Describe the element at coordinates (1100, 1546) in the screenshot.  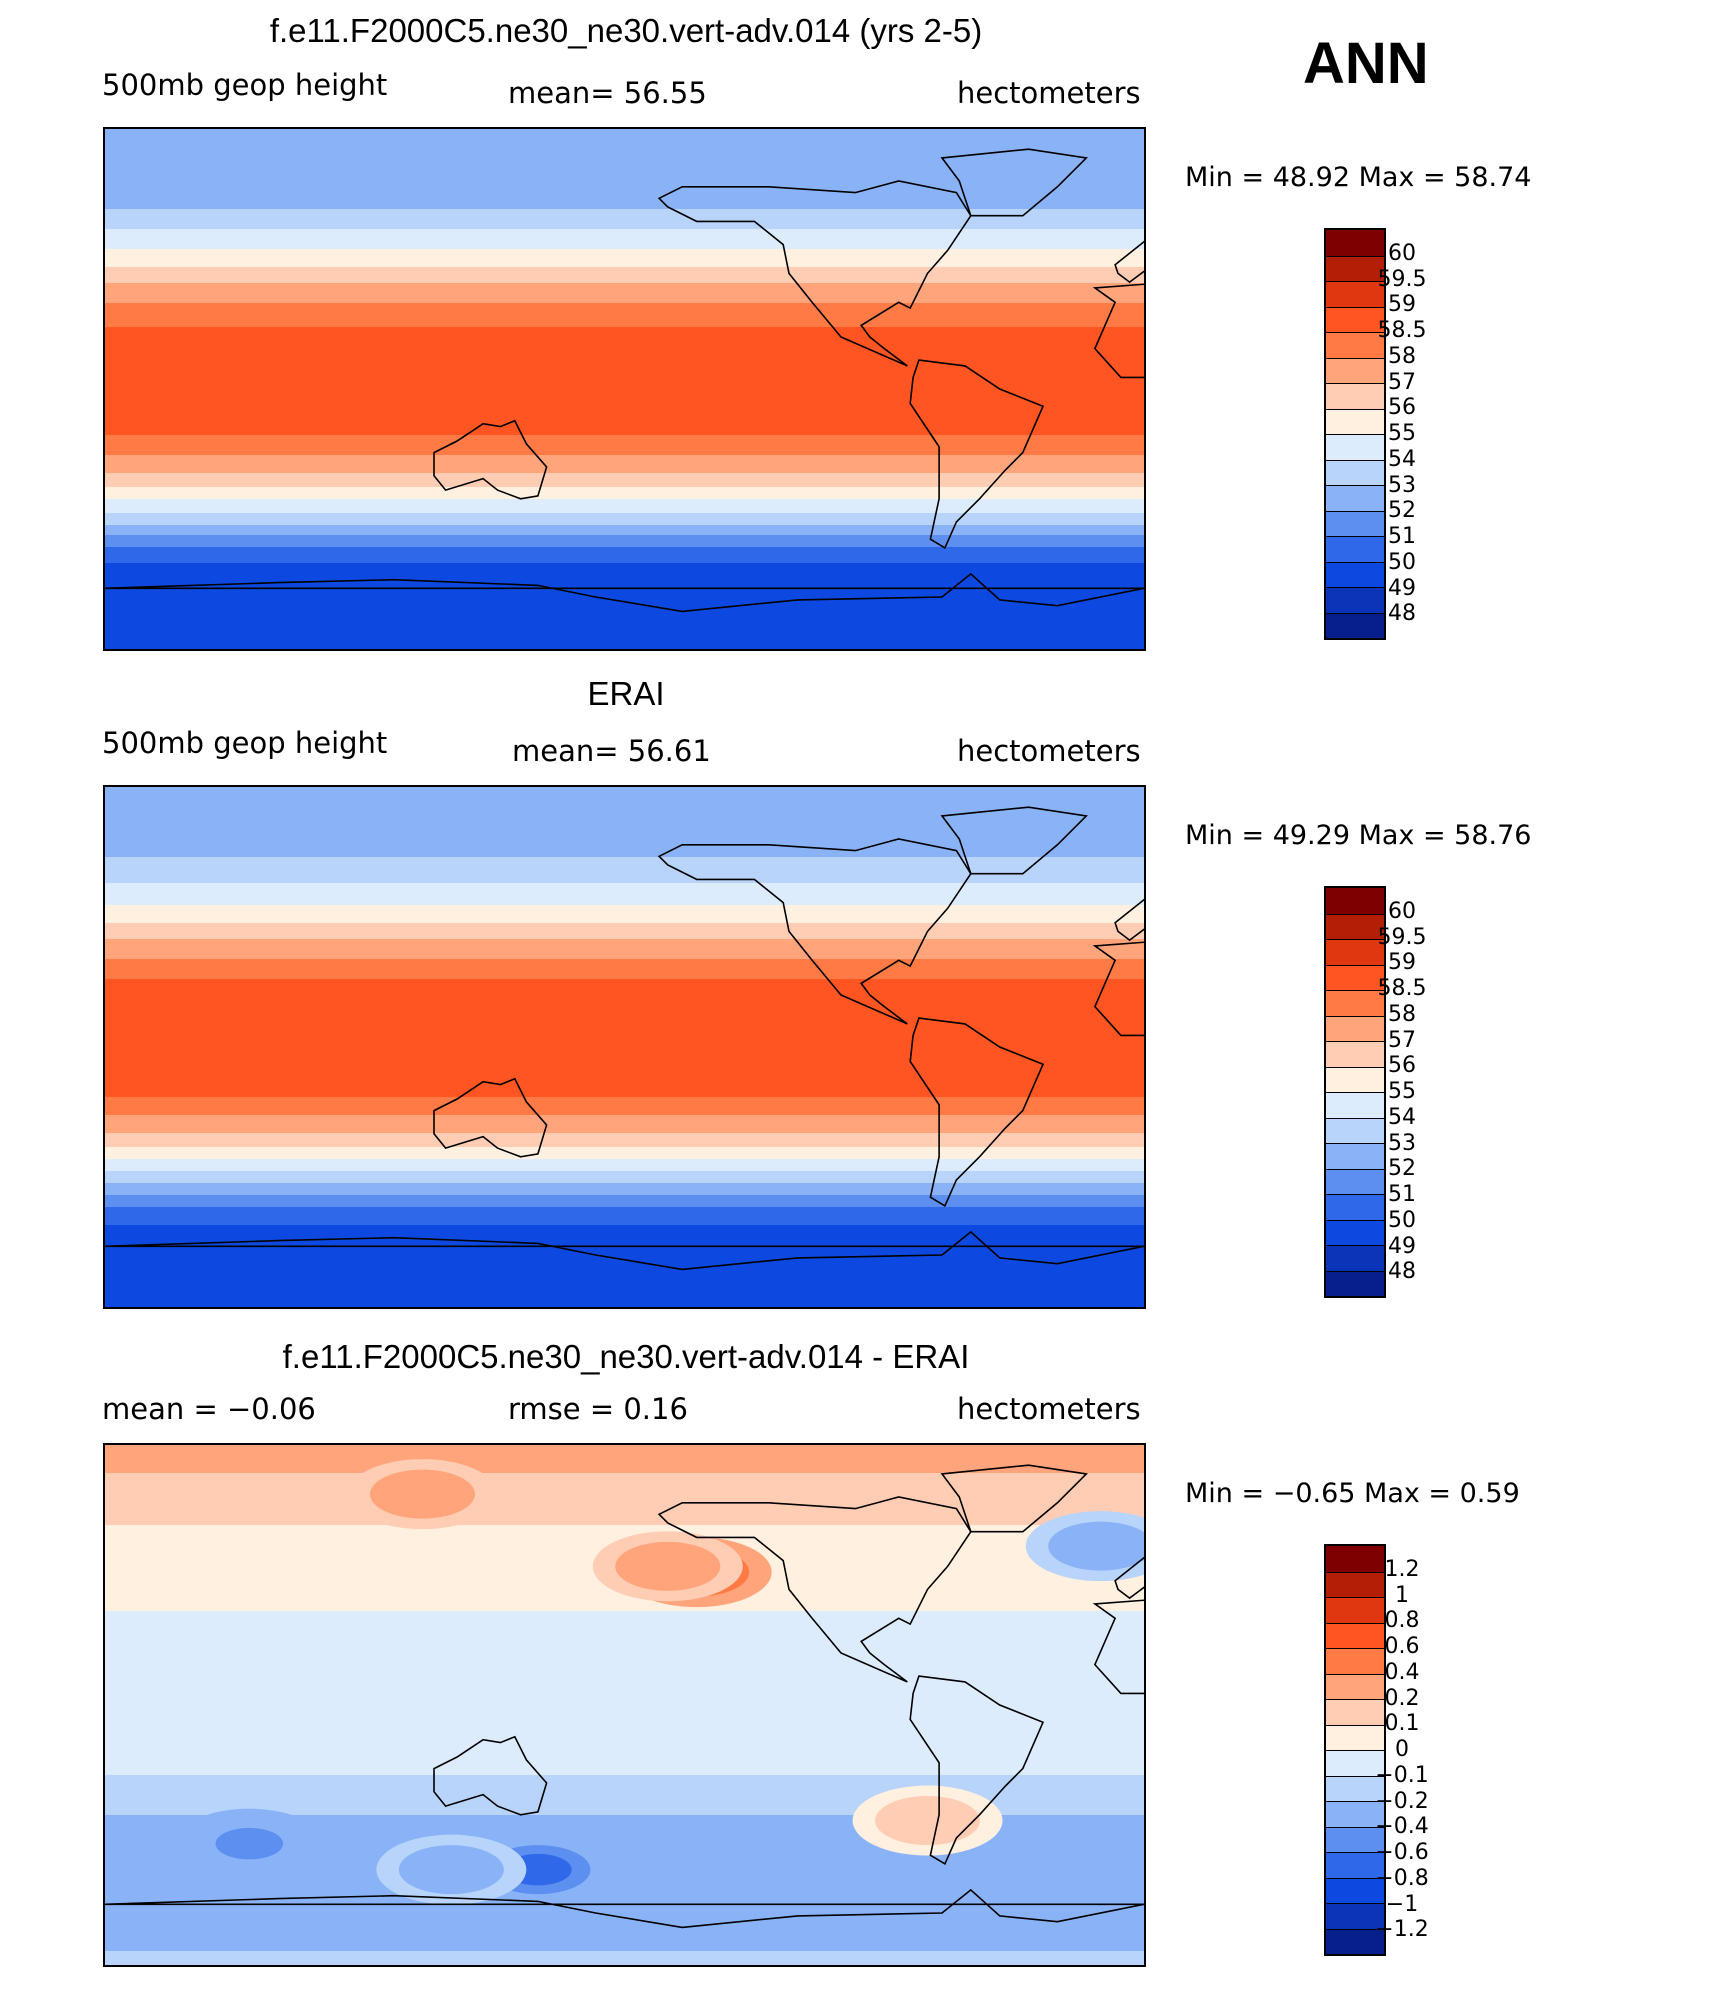
I see `anomaly-contour` at that location.